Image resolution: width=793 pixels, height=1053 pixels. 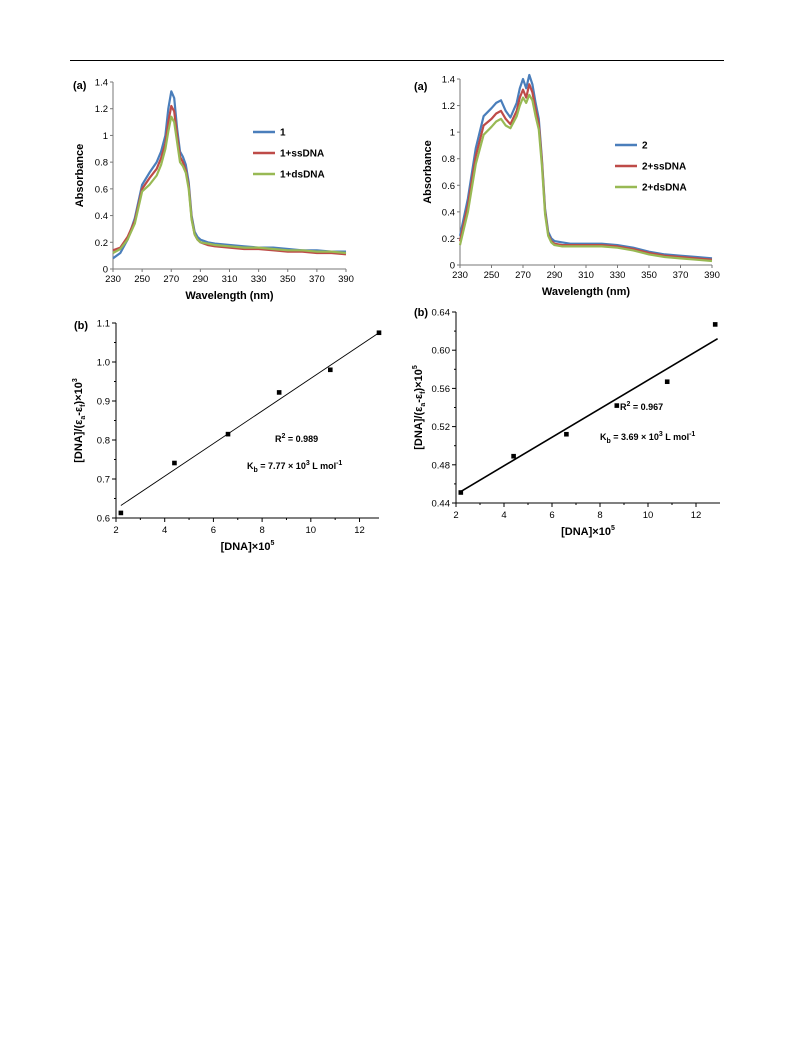 I want to click on panel-label: (b), so click(x=421, y=313).